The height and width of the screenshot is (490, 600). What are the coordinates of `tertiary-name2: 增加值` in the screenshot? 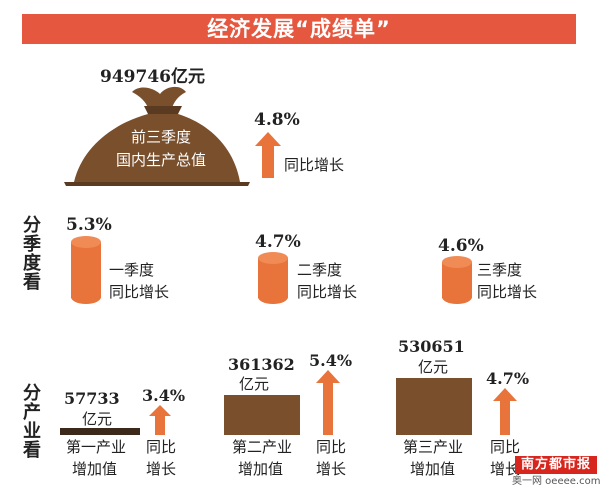 It's located at (433, 469).